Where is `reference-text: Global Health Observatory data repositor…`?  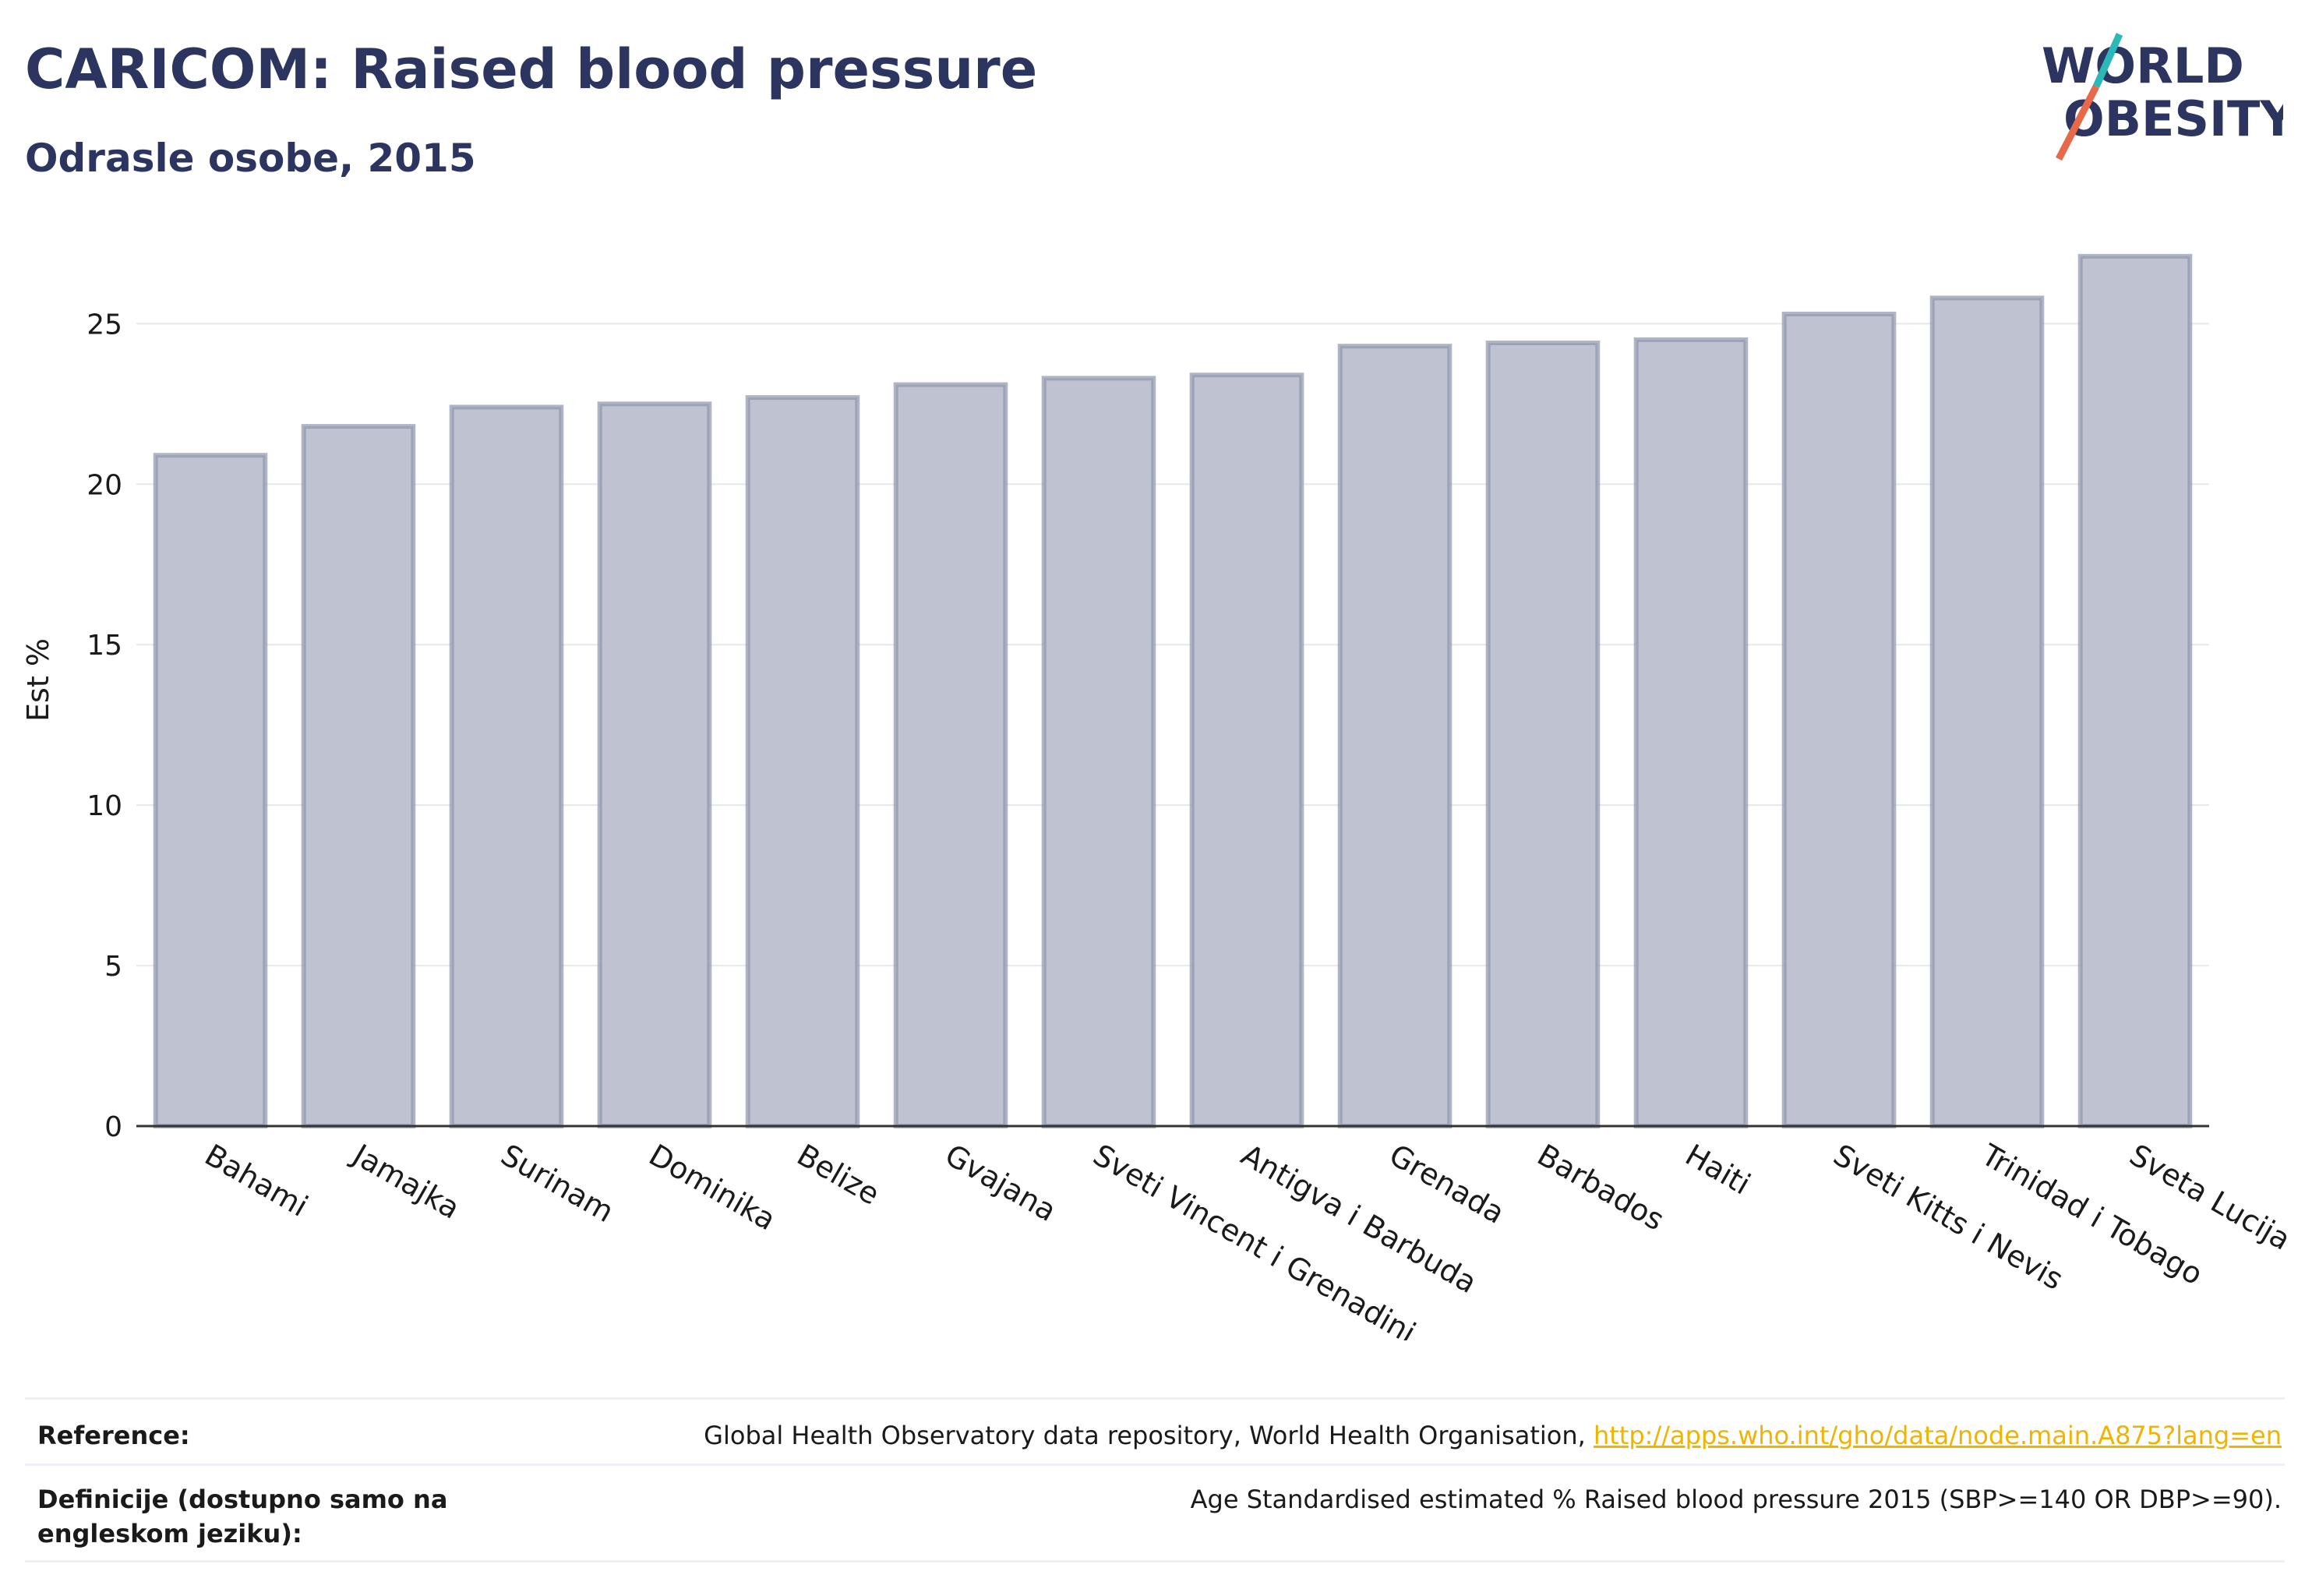 reference-text: Global Health Observatory data repositor… is located at coordinates (1149, 1435).